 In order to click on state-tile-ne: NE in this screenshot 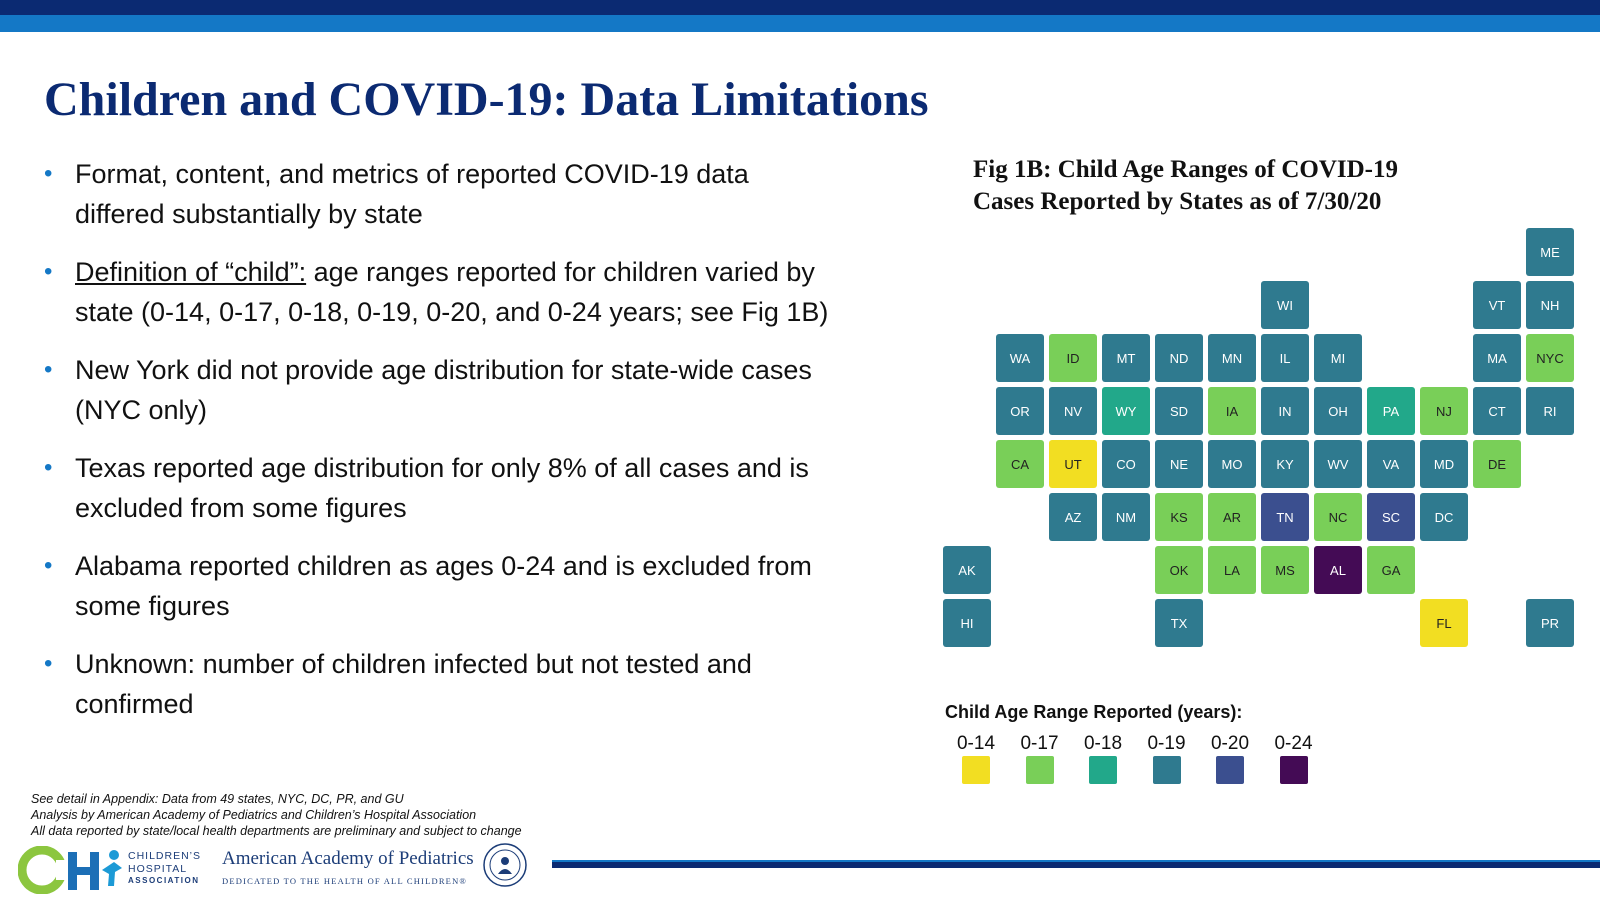, I will do `click(1179, 464)`.